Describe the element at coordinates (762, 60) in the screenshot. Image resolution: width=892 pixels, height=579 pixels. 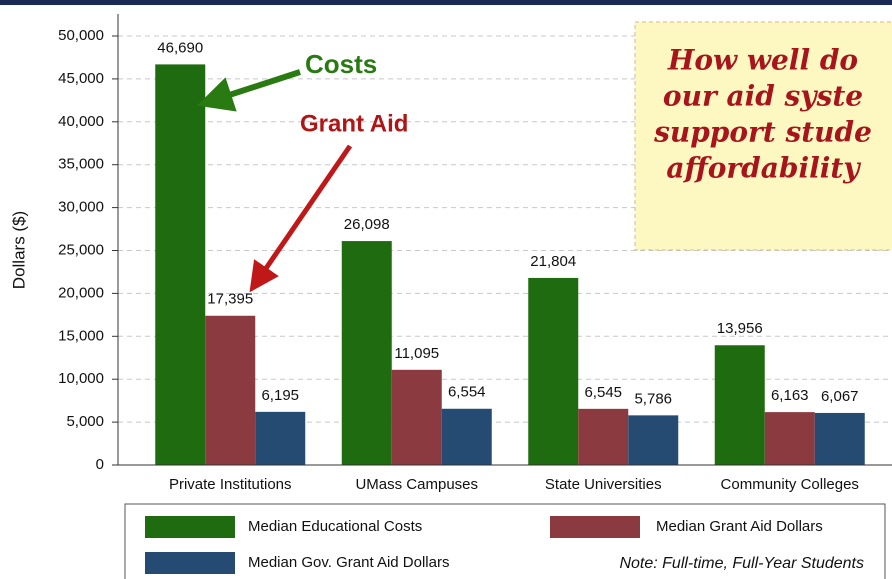
I see `callout-line: How well do` at that location.